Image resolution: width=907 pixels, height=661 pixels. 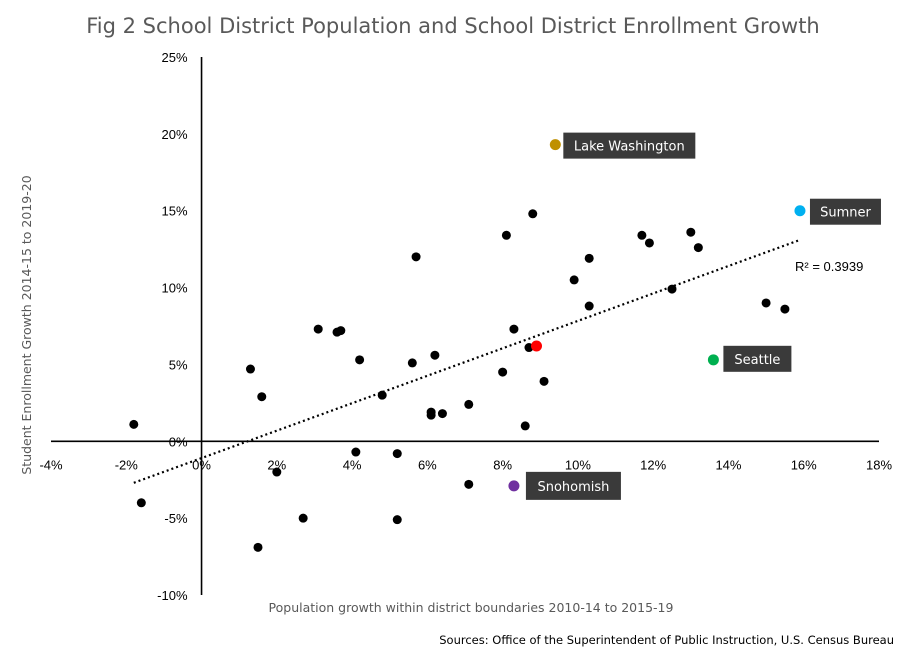 What do you see at coordinates (201, 464) in the screenshot?
I see `x-tick-label: 0%` at bounding box center [201, 464].